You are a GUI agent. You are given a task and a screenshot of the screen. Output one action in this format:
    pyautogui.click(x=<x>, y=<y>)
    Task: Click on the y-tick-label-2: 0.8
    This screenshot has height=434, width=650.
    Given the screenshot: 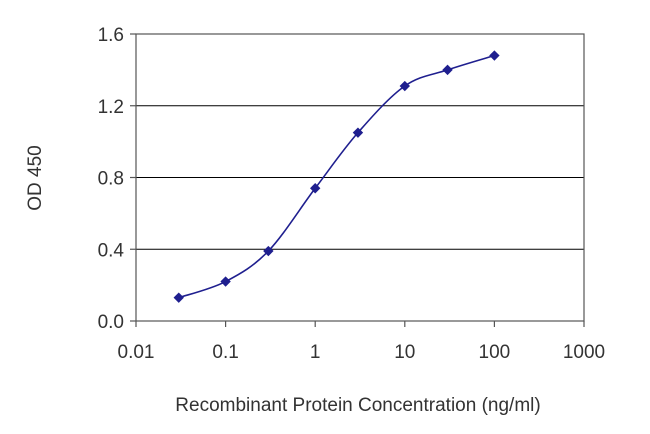 What is the action you would take?
    pyautogui.click(x=111, y=179)
    